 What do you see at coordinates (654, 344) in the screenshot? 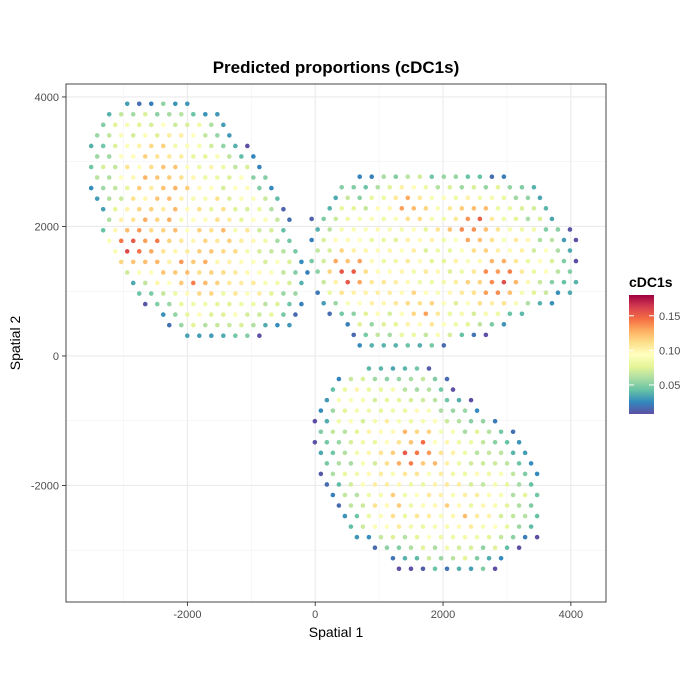
I see `color-legend: cDC1s 0.05 0.10 0.15` at bounding box center [654, 344].